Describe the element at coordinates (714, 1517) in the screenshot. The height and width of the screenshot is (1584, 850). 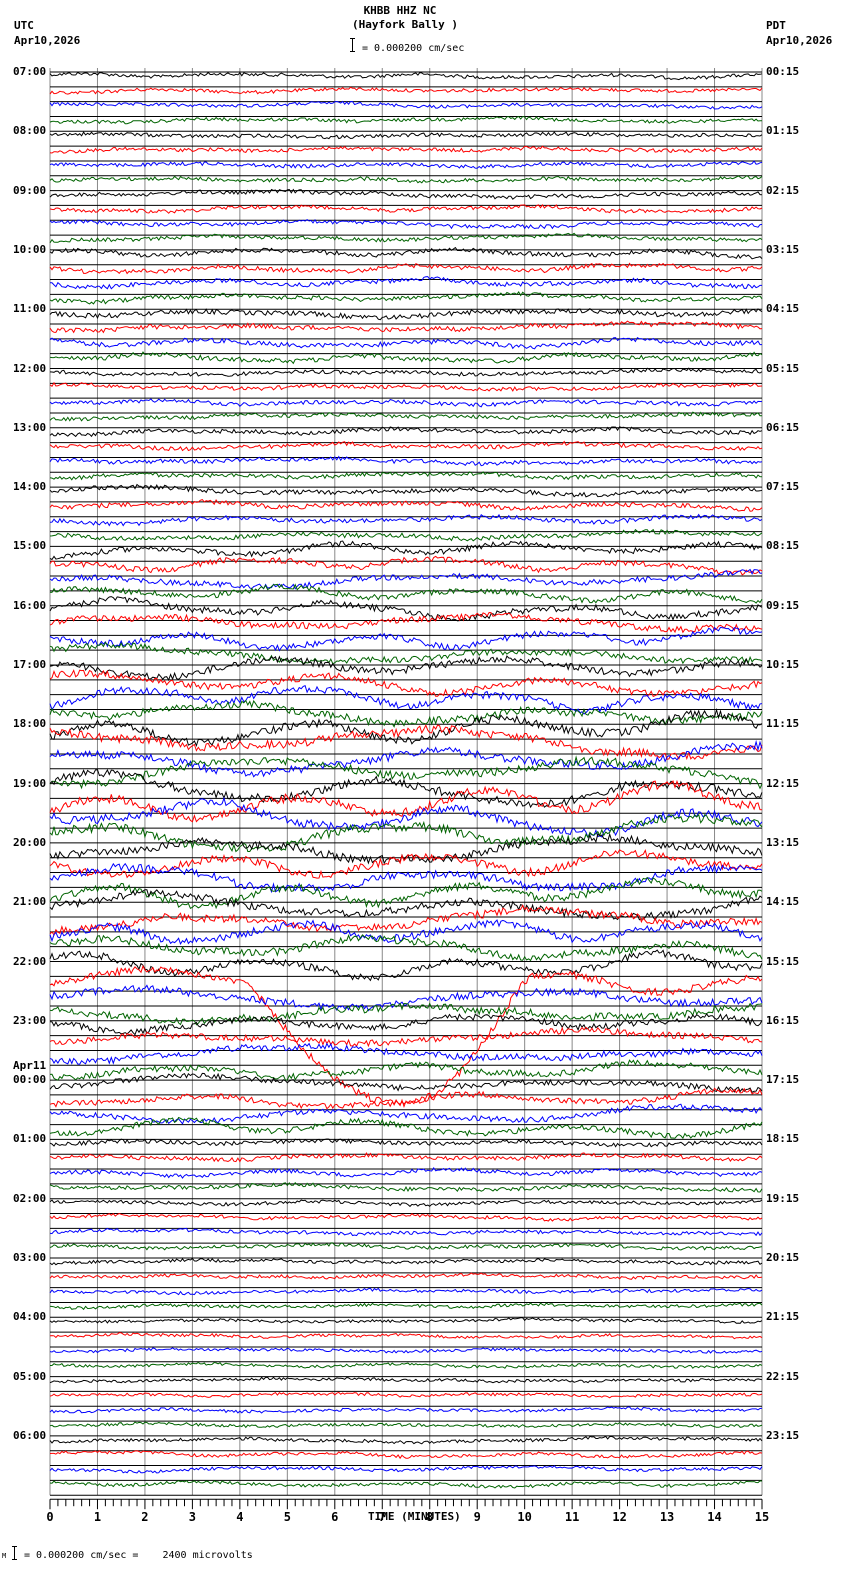
I see `x-tick-label: 14` at that location.